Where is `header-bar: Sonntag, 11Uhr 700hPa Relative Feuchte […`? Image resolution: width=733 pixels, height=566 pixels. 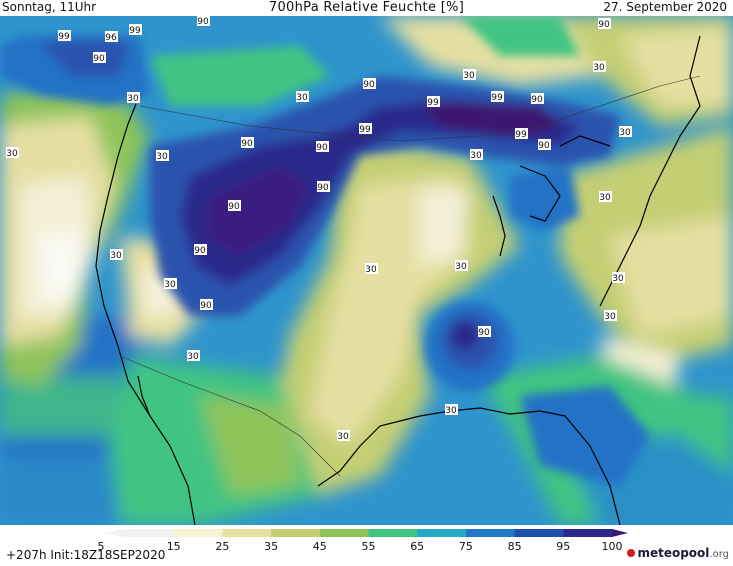
header-bar: Sonntag, 11Uhr 700hPa Relative Feuchte [… is located at coordinates (366, 8).